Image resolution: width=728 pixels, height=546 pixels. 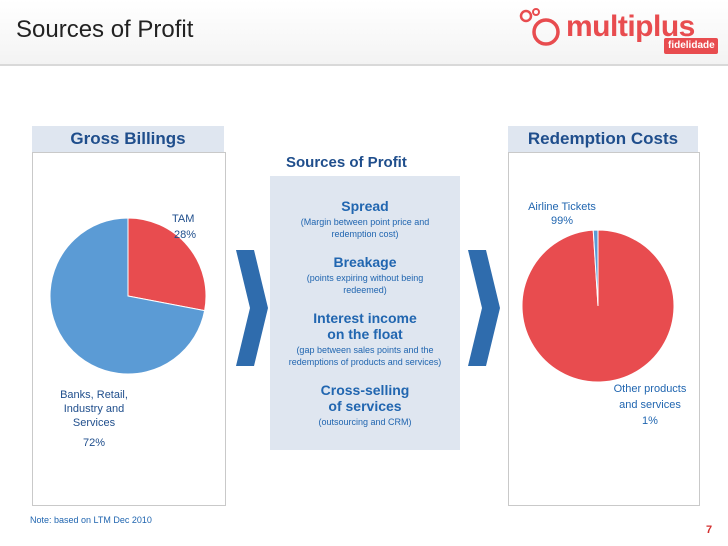 I want to click on multiplus-logo: multiplus fidelidade, so click(x=618, y=32).